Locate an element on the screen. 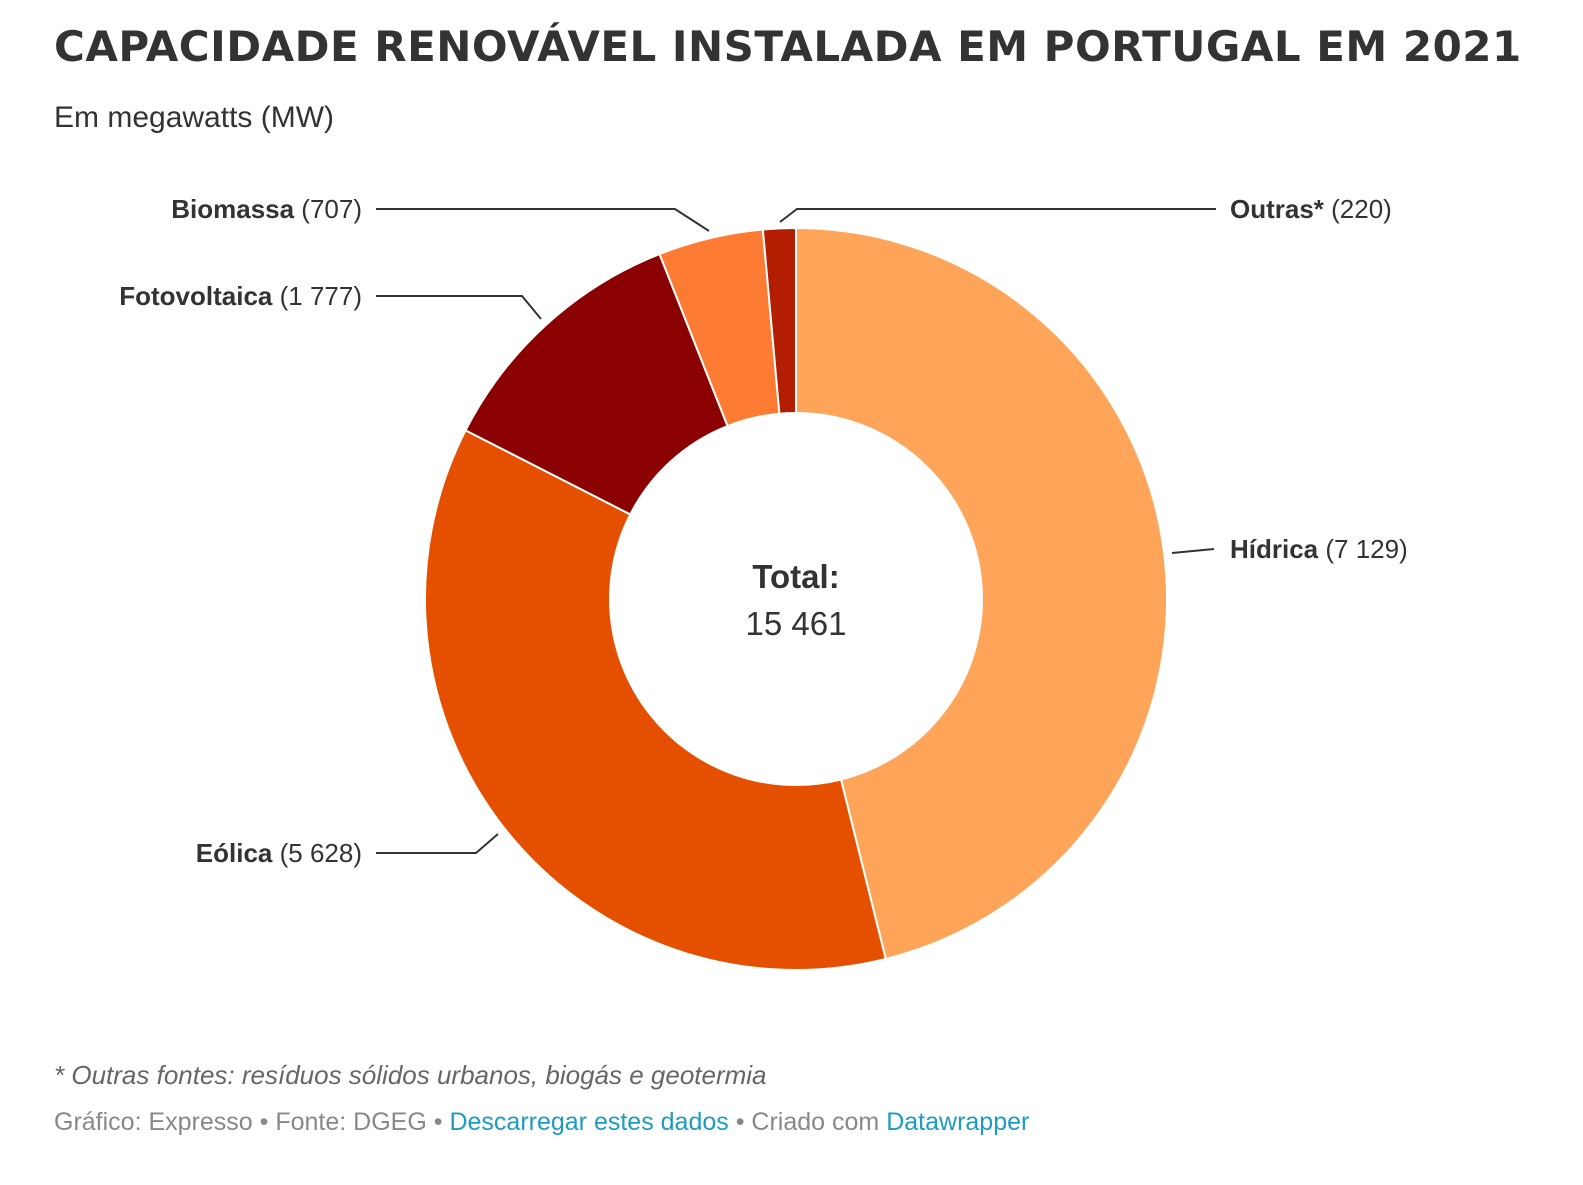 The width and height of the screenshot is (1583, 1185). slice-label-value: (220) is located at coordinates (1358, 209).